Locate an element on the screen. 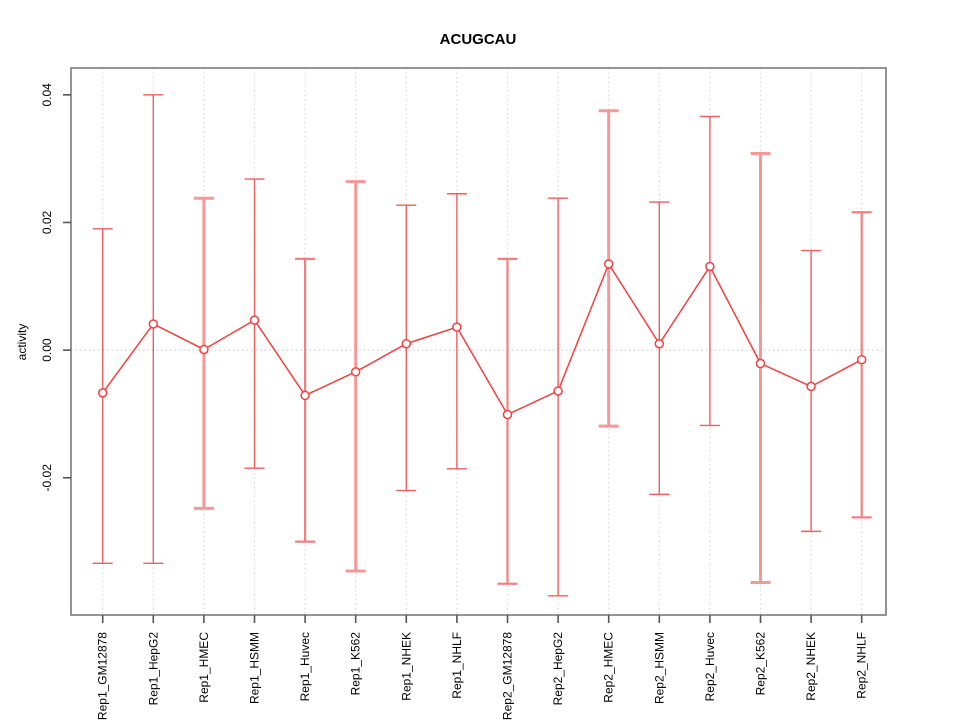  chart-title: ACUGCAU is located at coordinates (478, 39).